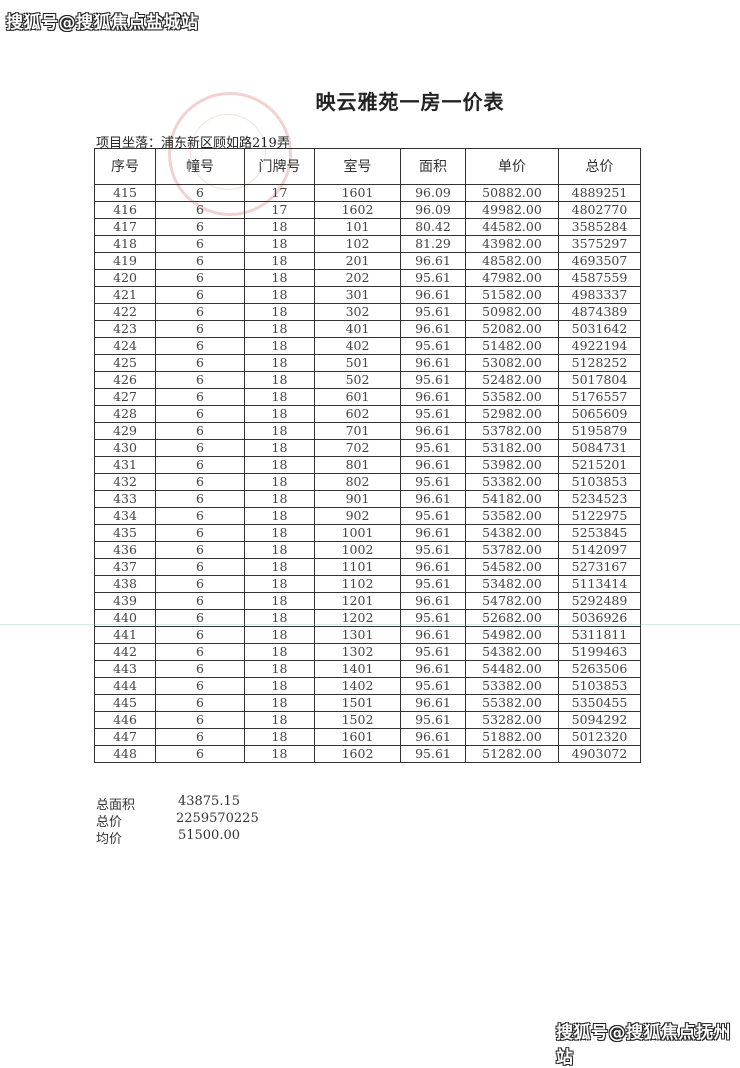 The height and width of the screenshot is (1068, 740). I want to click on table-cell: 50882.00, so click(512, 193).